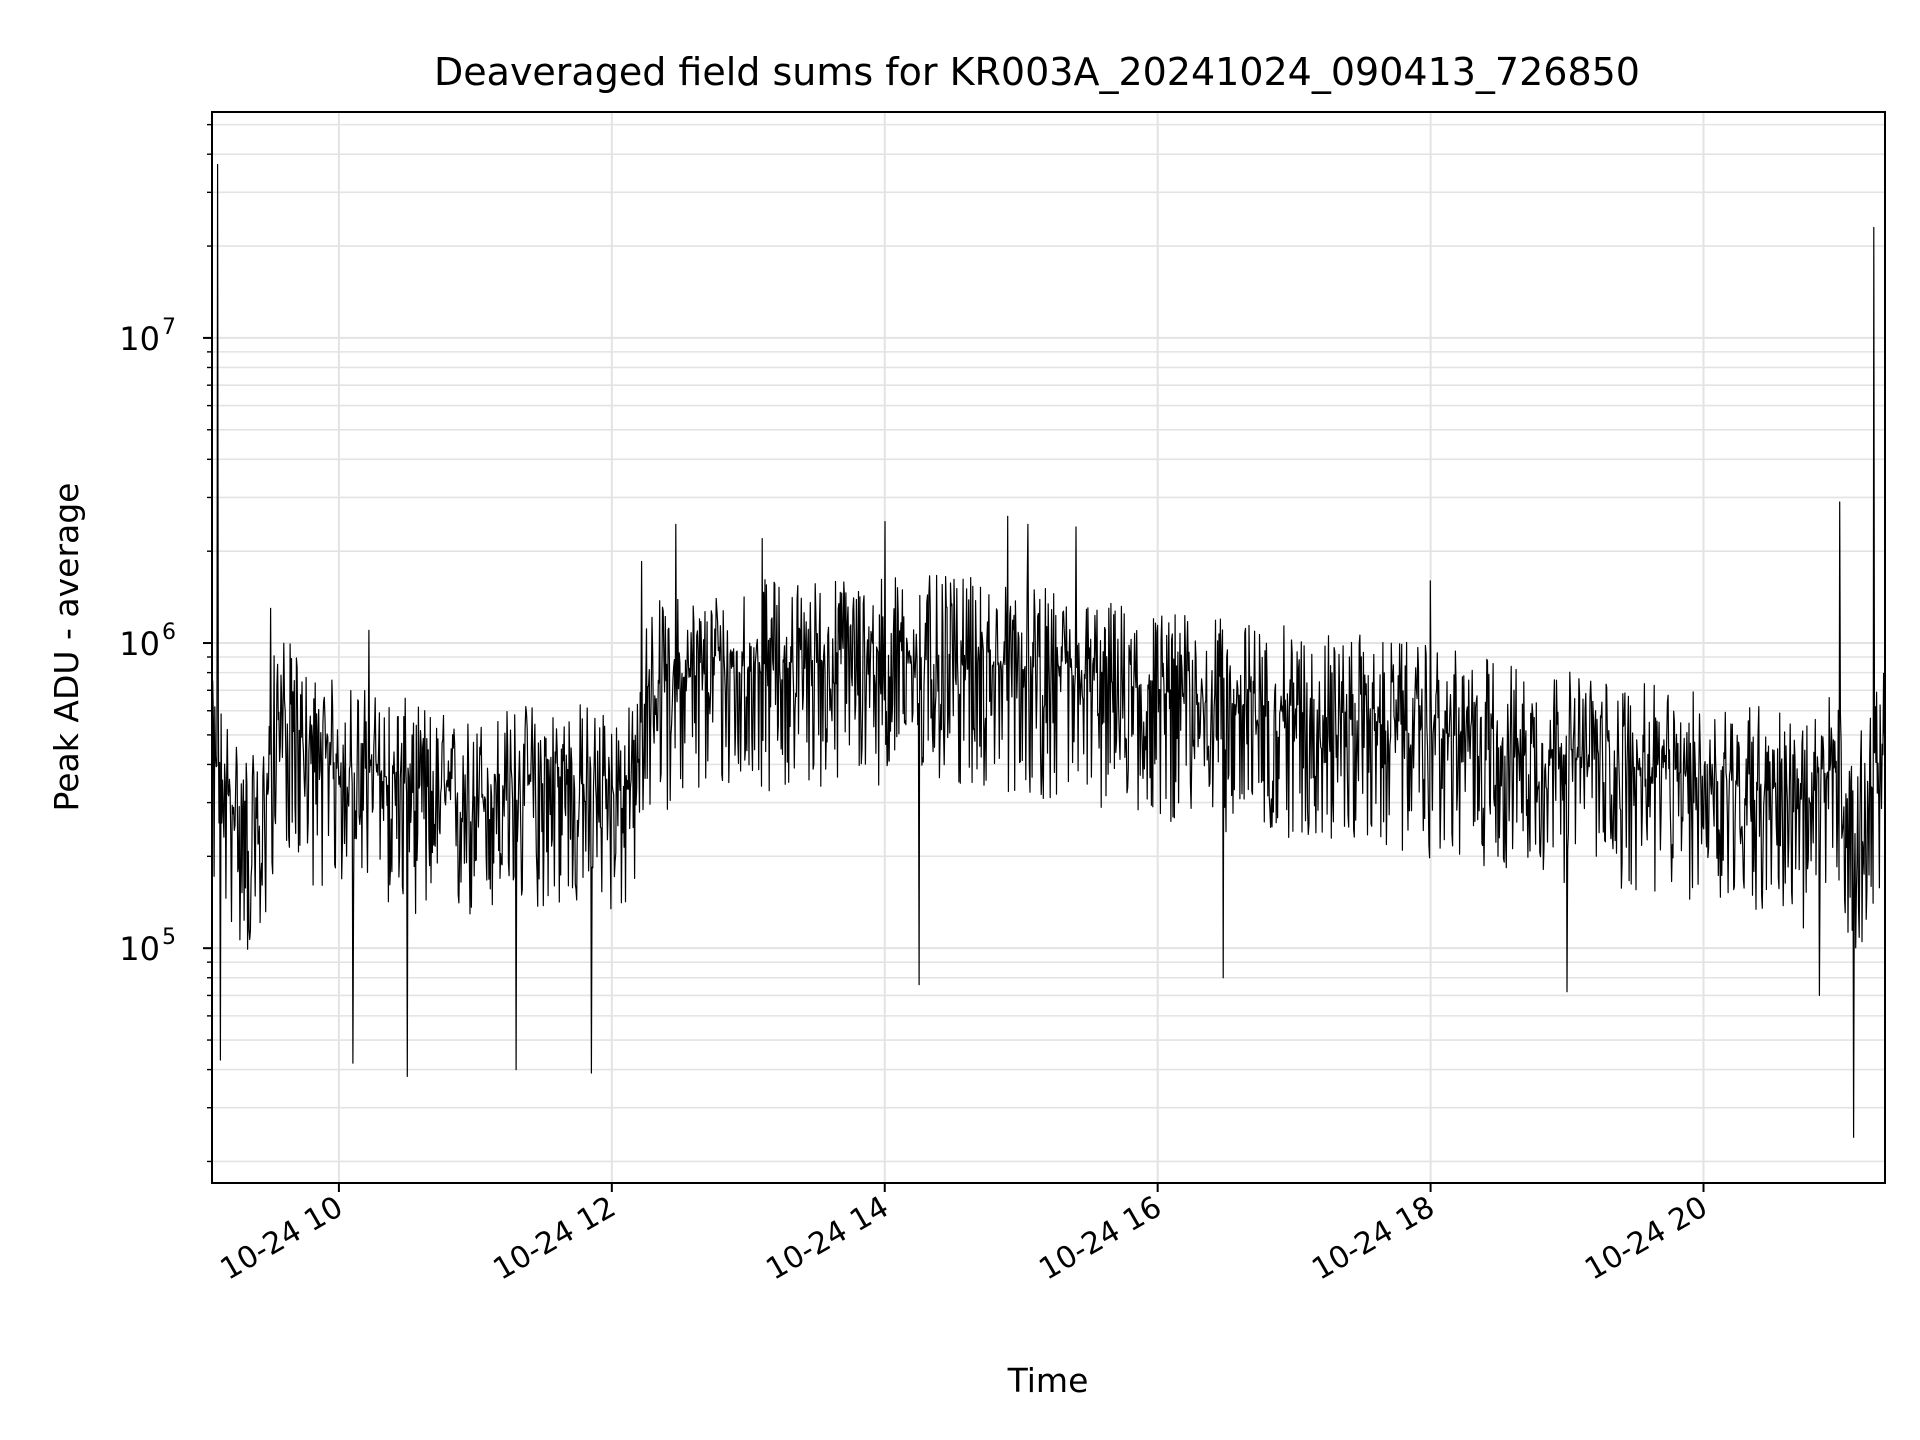 Image resolution: width=1920 pixels, height=1440 pixels. What do you see at coordinates (66, 647) in the screenshot?
I see `y-axis-label: Peak ADU - average` at bounding box center [66, 647].